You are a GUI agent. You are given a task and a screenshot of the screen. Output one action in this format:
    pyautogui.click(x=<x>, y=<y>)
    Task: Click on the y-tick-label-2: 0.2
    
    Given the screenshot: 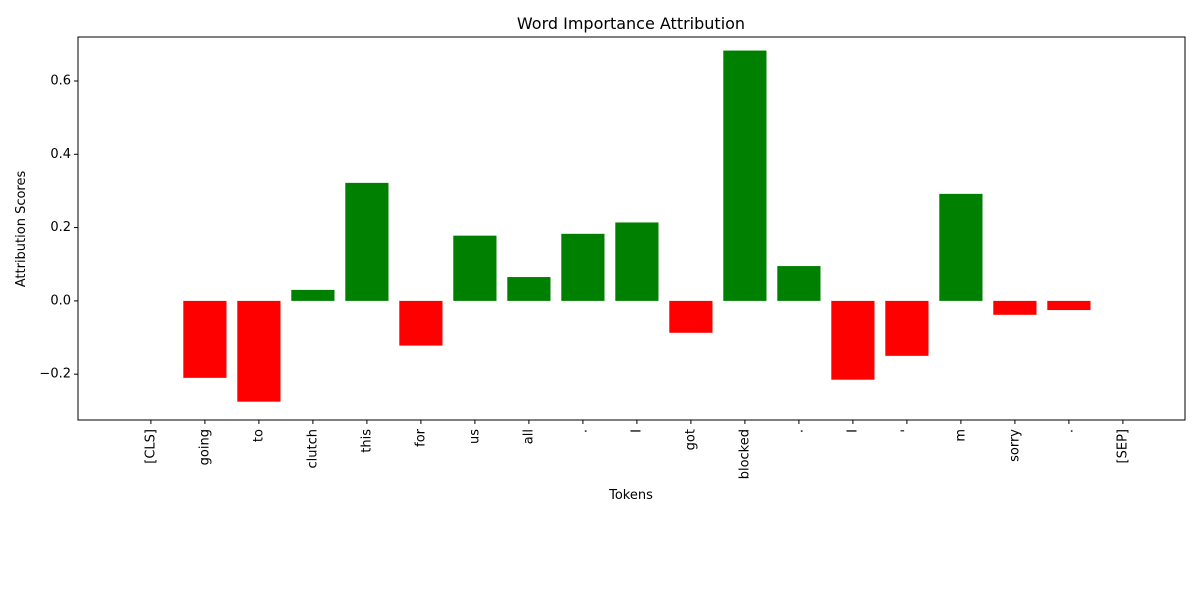 What is the action you would take?
    pyautogui.click(x=60, y=227)
    